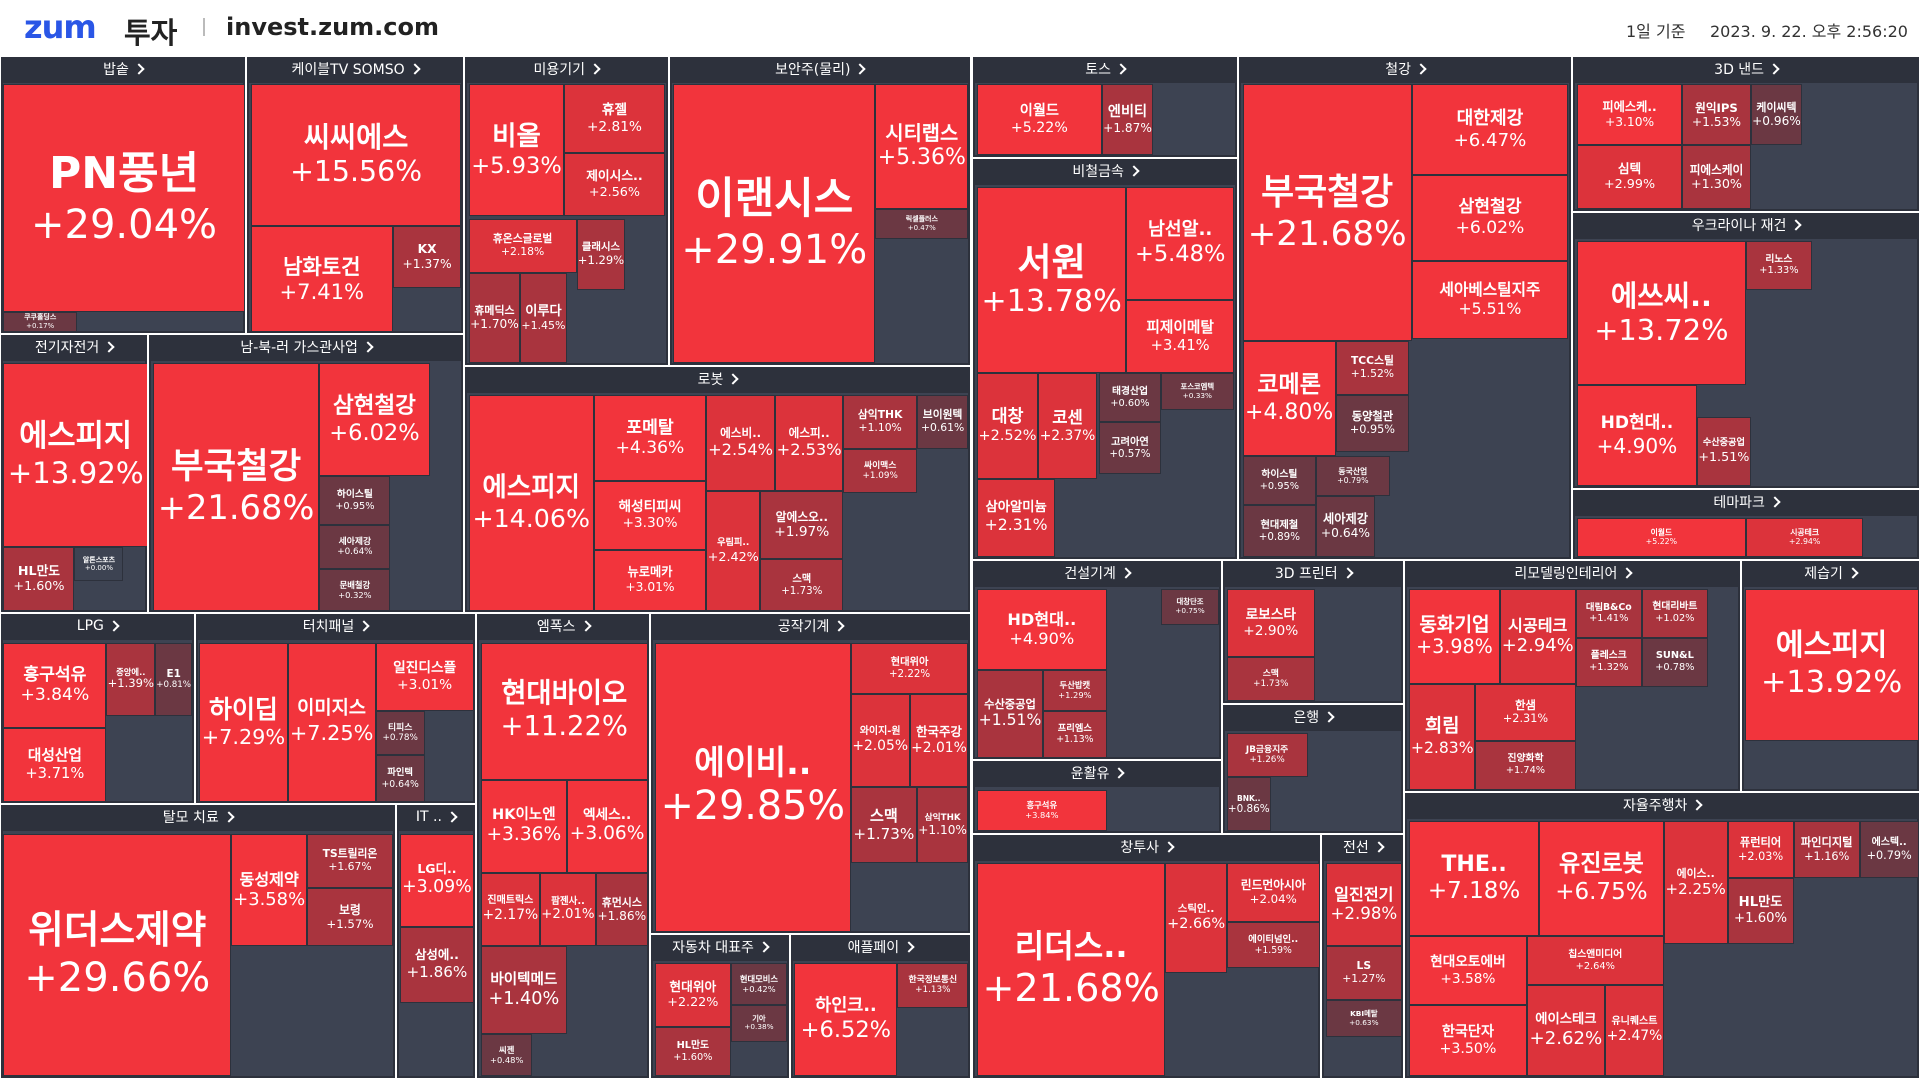  What do you see at coordinates (607, 826) in the screenshot?
I see `stock-tile: 엑세스.. +3.06%` at bounding box center [607, 826].